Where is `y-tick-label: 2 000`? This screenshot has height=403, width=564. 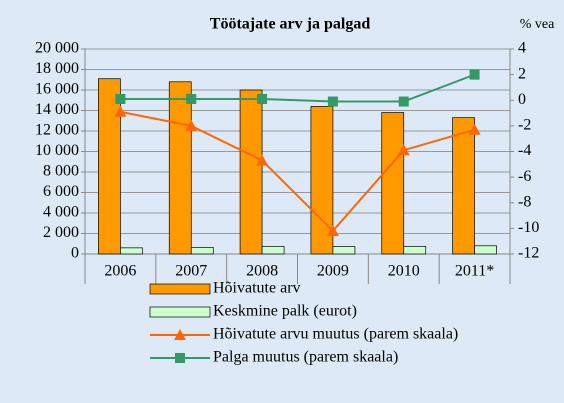
y-tick-label: 2 000 is located at coordinates (61, 232).